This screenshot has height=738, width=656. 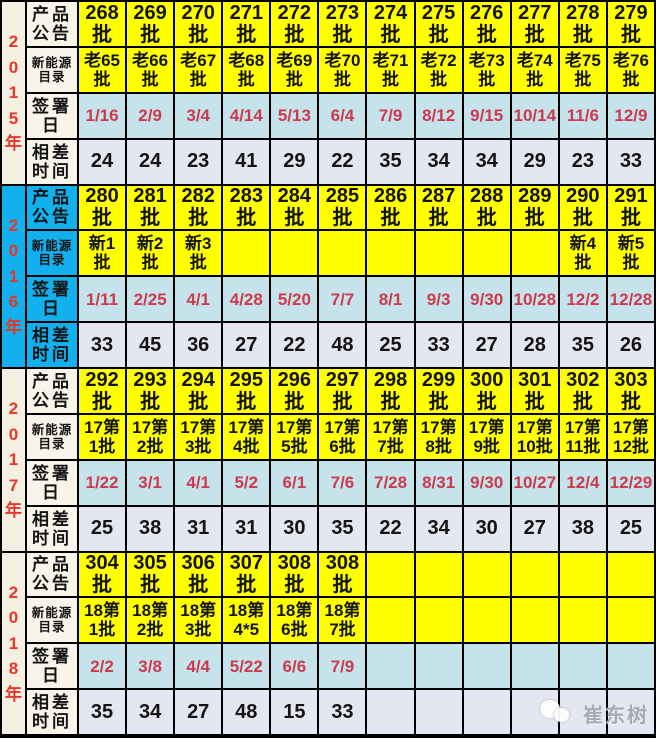 What do you see at coordinates (102, 528) in the screenshot?
I see `cell-diff_days-2017-1: 25` at bounding box center [102, 528].